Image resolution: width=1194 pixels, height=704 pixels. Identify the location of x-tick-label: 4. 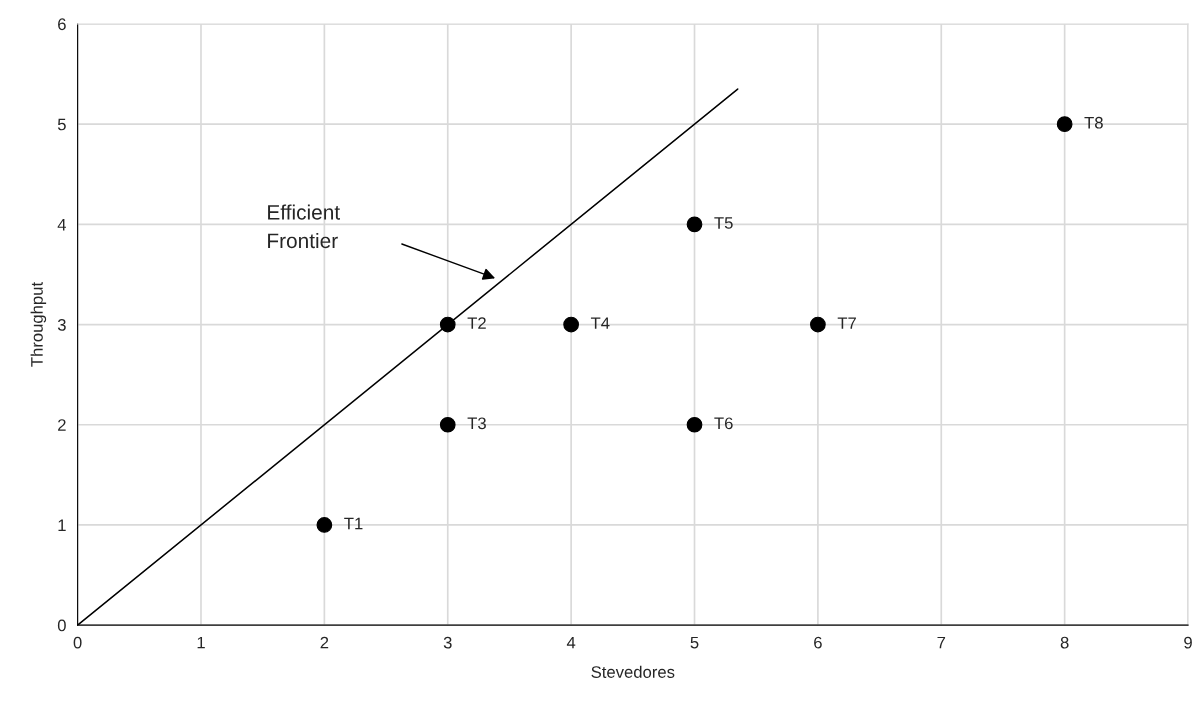
(571, 642).